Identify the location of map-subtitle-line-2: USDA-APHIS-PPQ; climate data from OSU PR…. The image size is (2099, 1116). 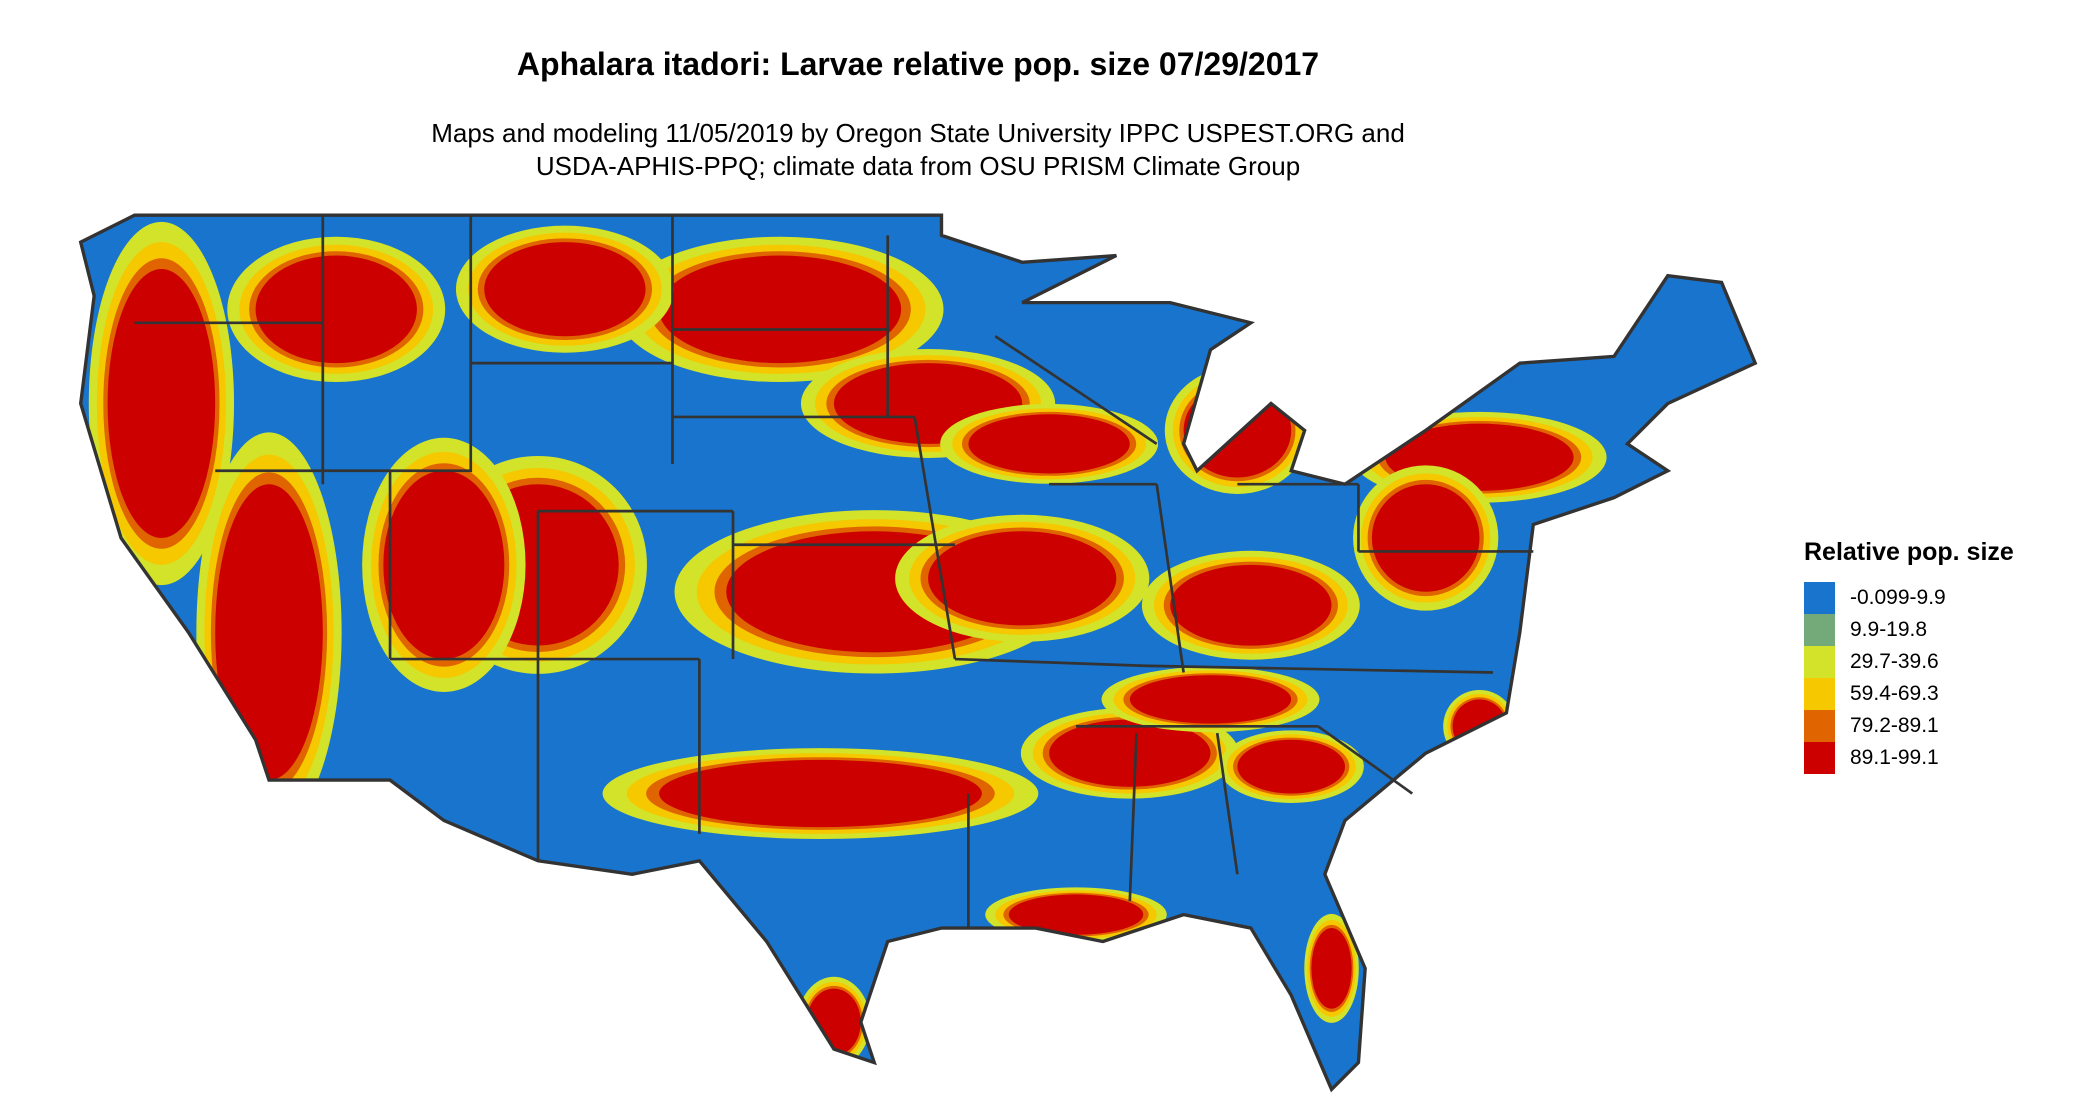
(918, 166).